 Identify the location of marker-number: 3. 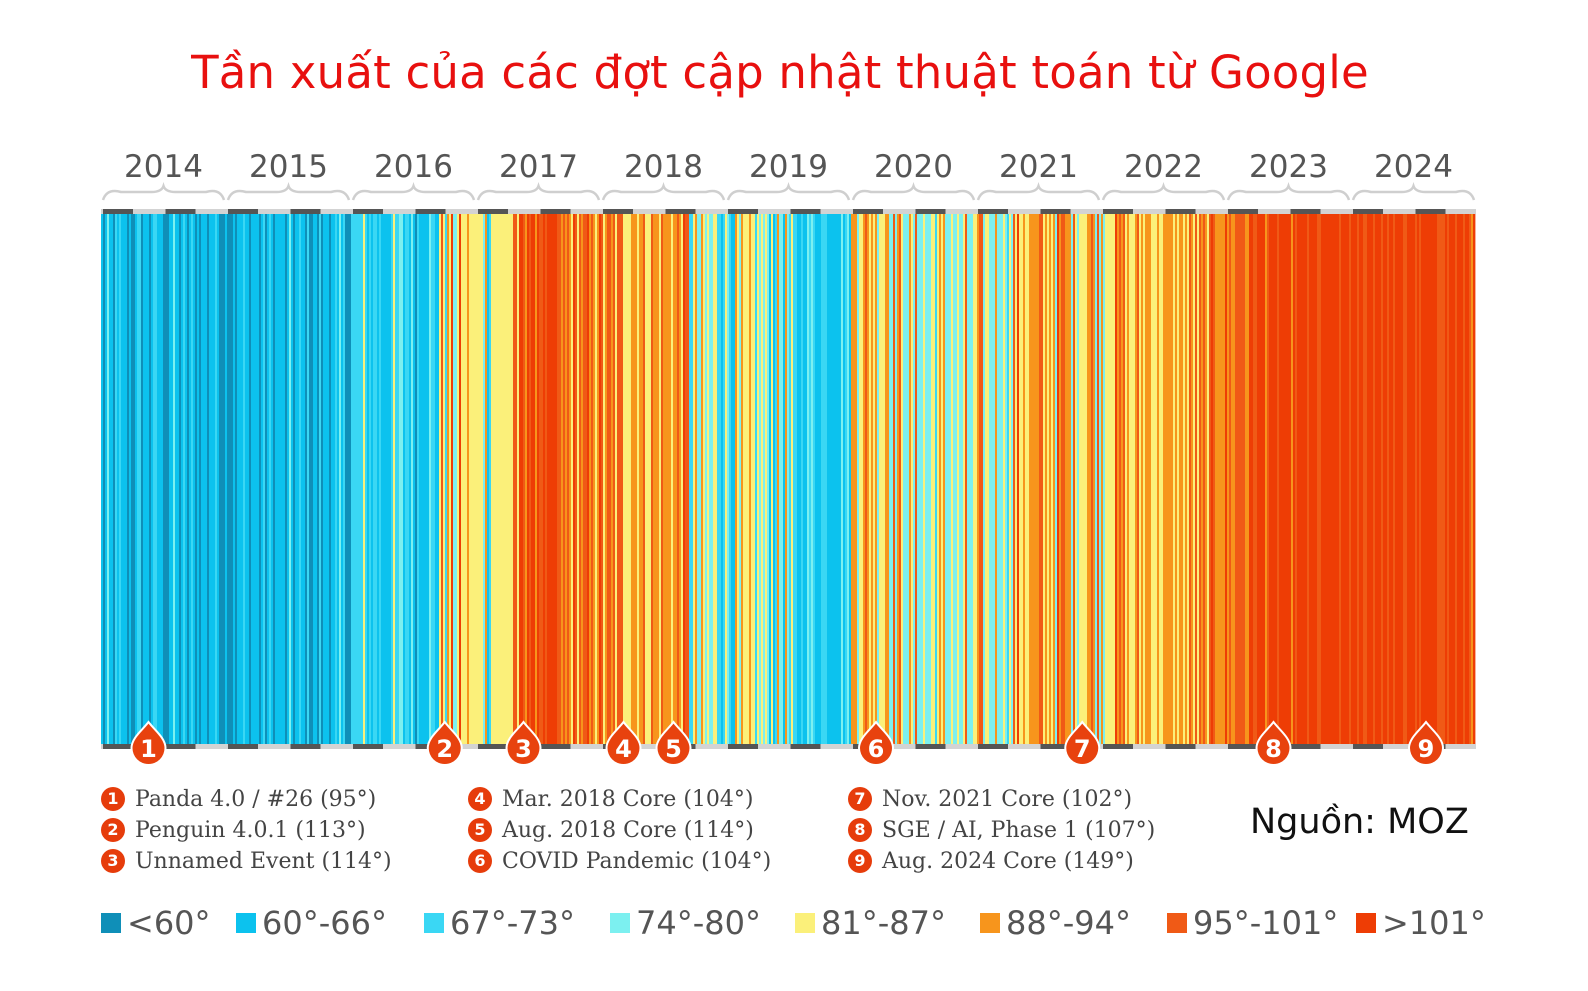
(523, 749).